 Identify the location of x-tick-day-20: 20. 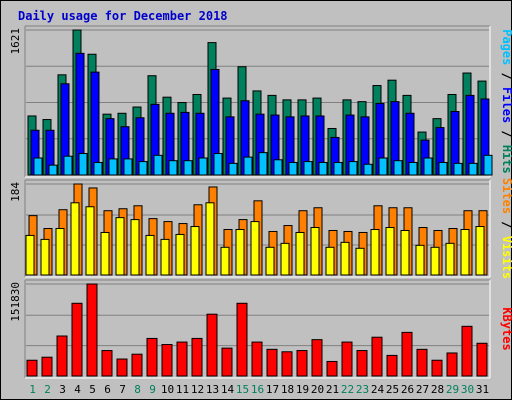
(317, 389).